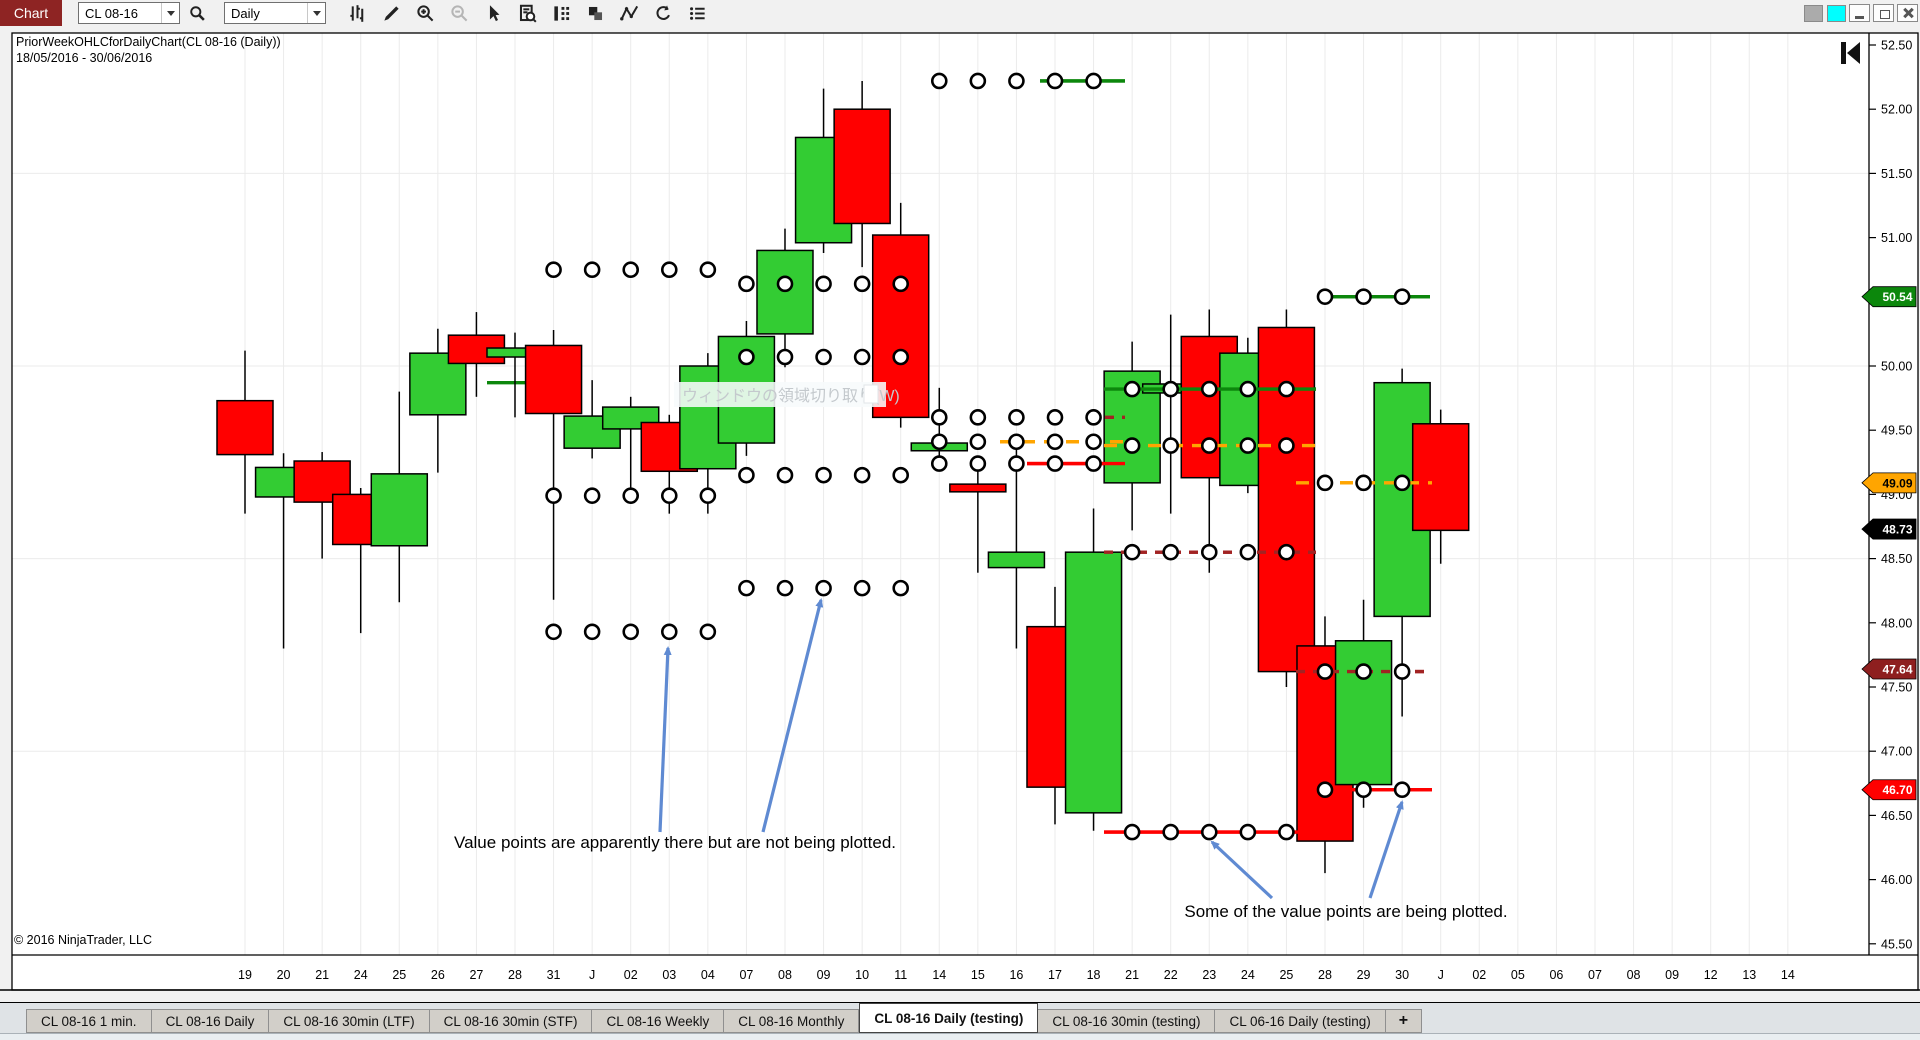 Image resolution: width=1920 pixels, height=1040 pixels. What do you see at coordinates (1896, 752) in the screenshot?
I see `svg-text: 47.00` at bounding box center [1896, 752].